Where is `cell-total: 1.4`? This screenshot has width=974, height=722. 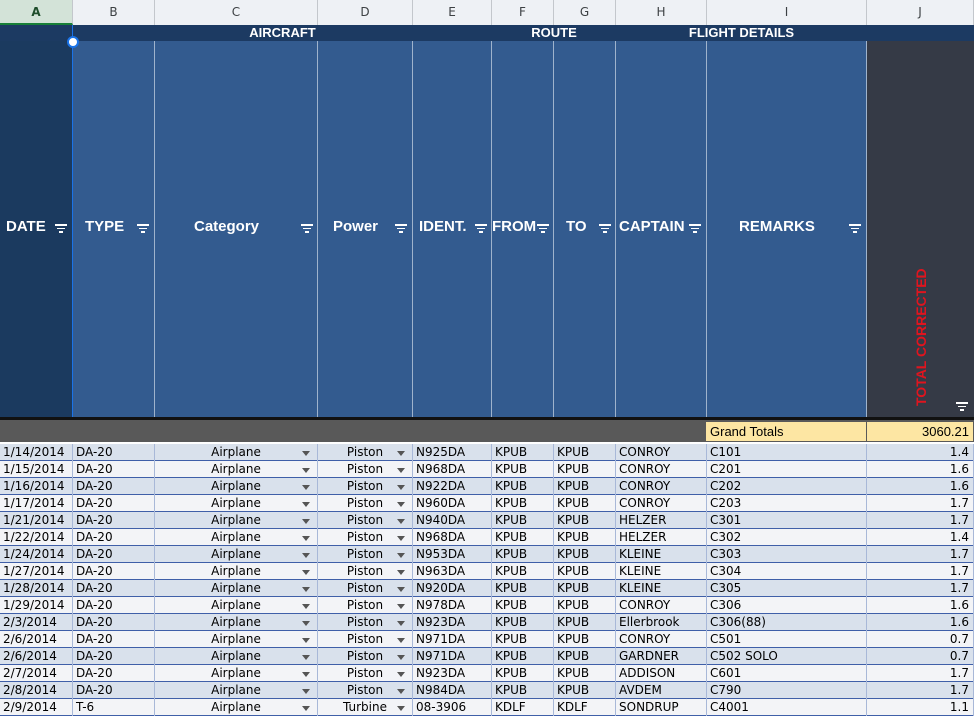
cell-total: 1.4 is located at coordinates (920, 537).